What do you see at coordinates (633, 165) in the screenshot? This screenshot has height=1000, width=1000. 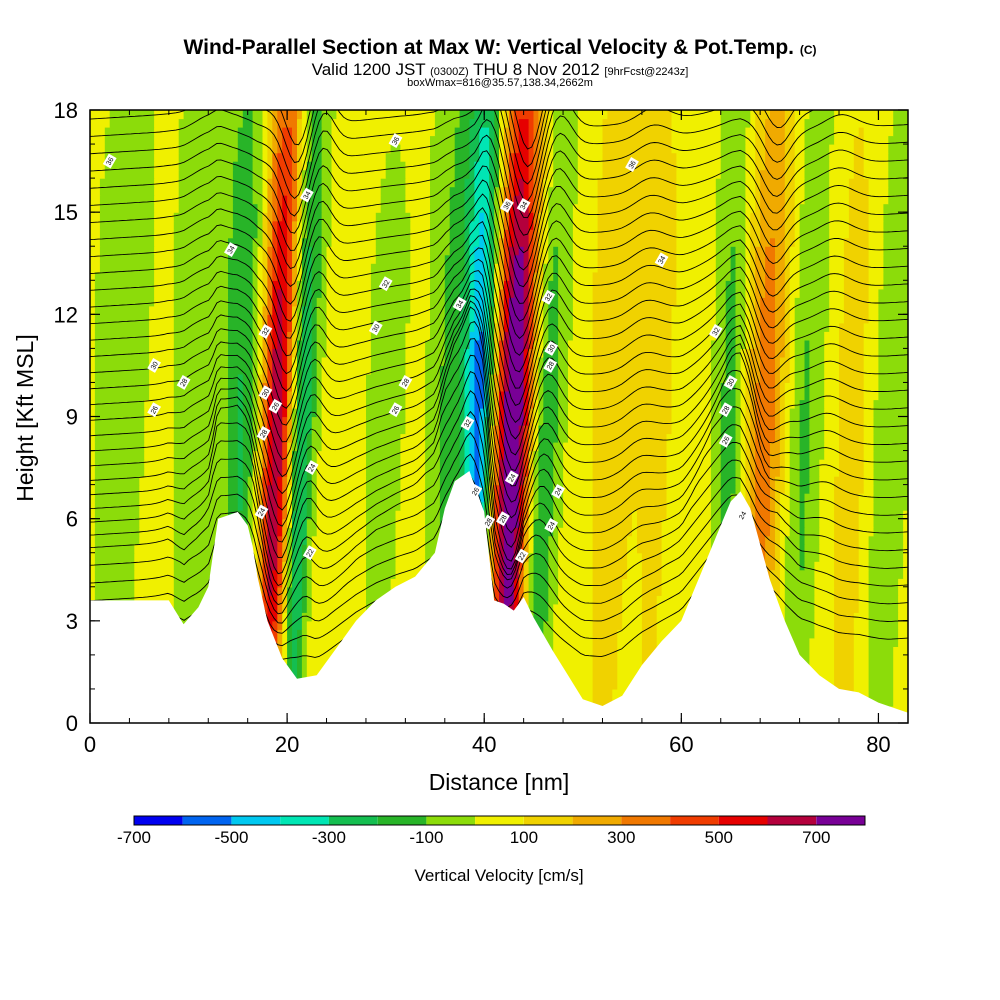 I see `contour-label-text: 36` at bounding box center [633, 165].